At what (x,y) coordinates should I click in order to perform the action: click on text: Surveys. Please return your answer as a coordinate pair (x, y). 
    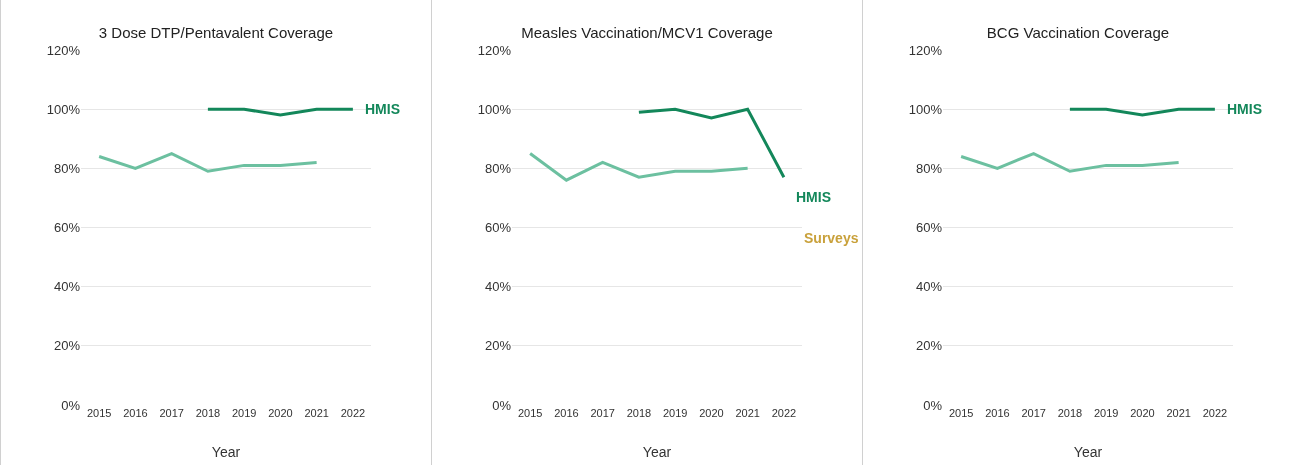
    Looking at the image, I should click on (831, 238).